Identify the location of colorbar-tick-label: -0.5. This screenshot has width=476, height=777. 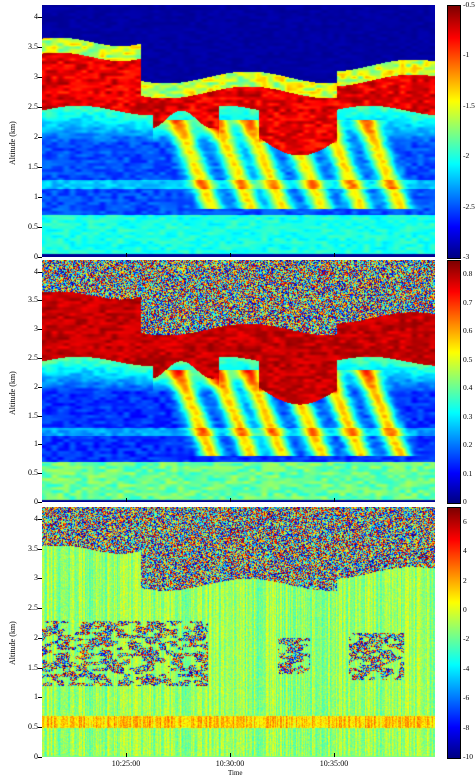
(469, 4).